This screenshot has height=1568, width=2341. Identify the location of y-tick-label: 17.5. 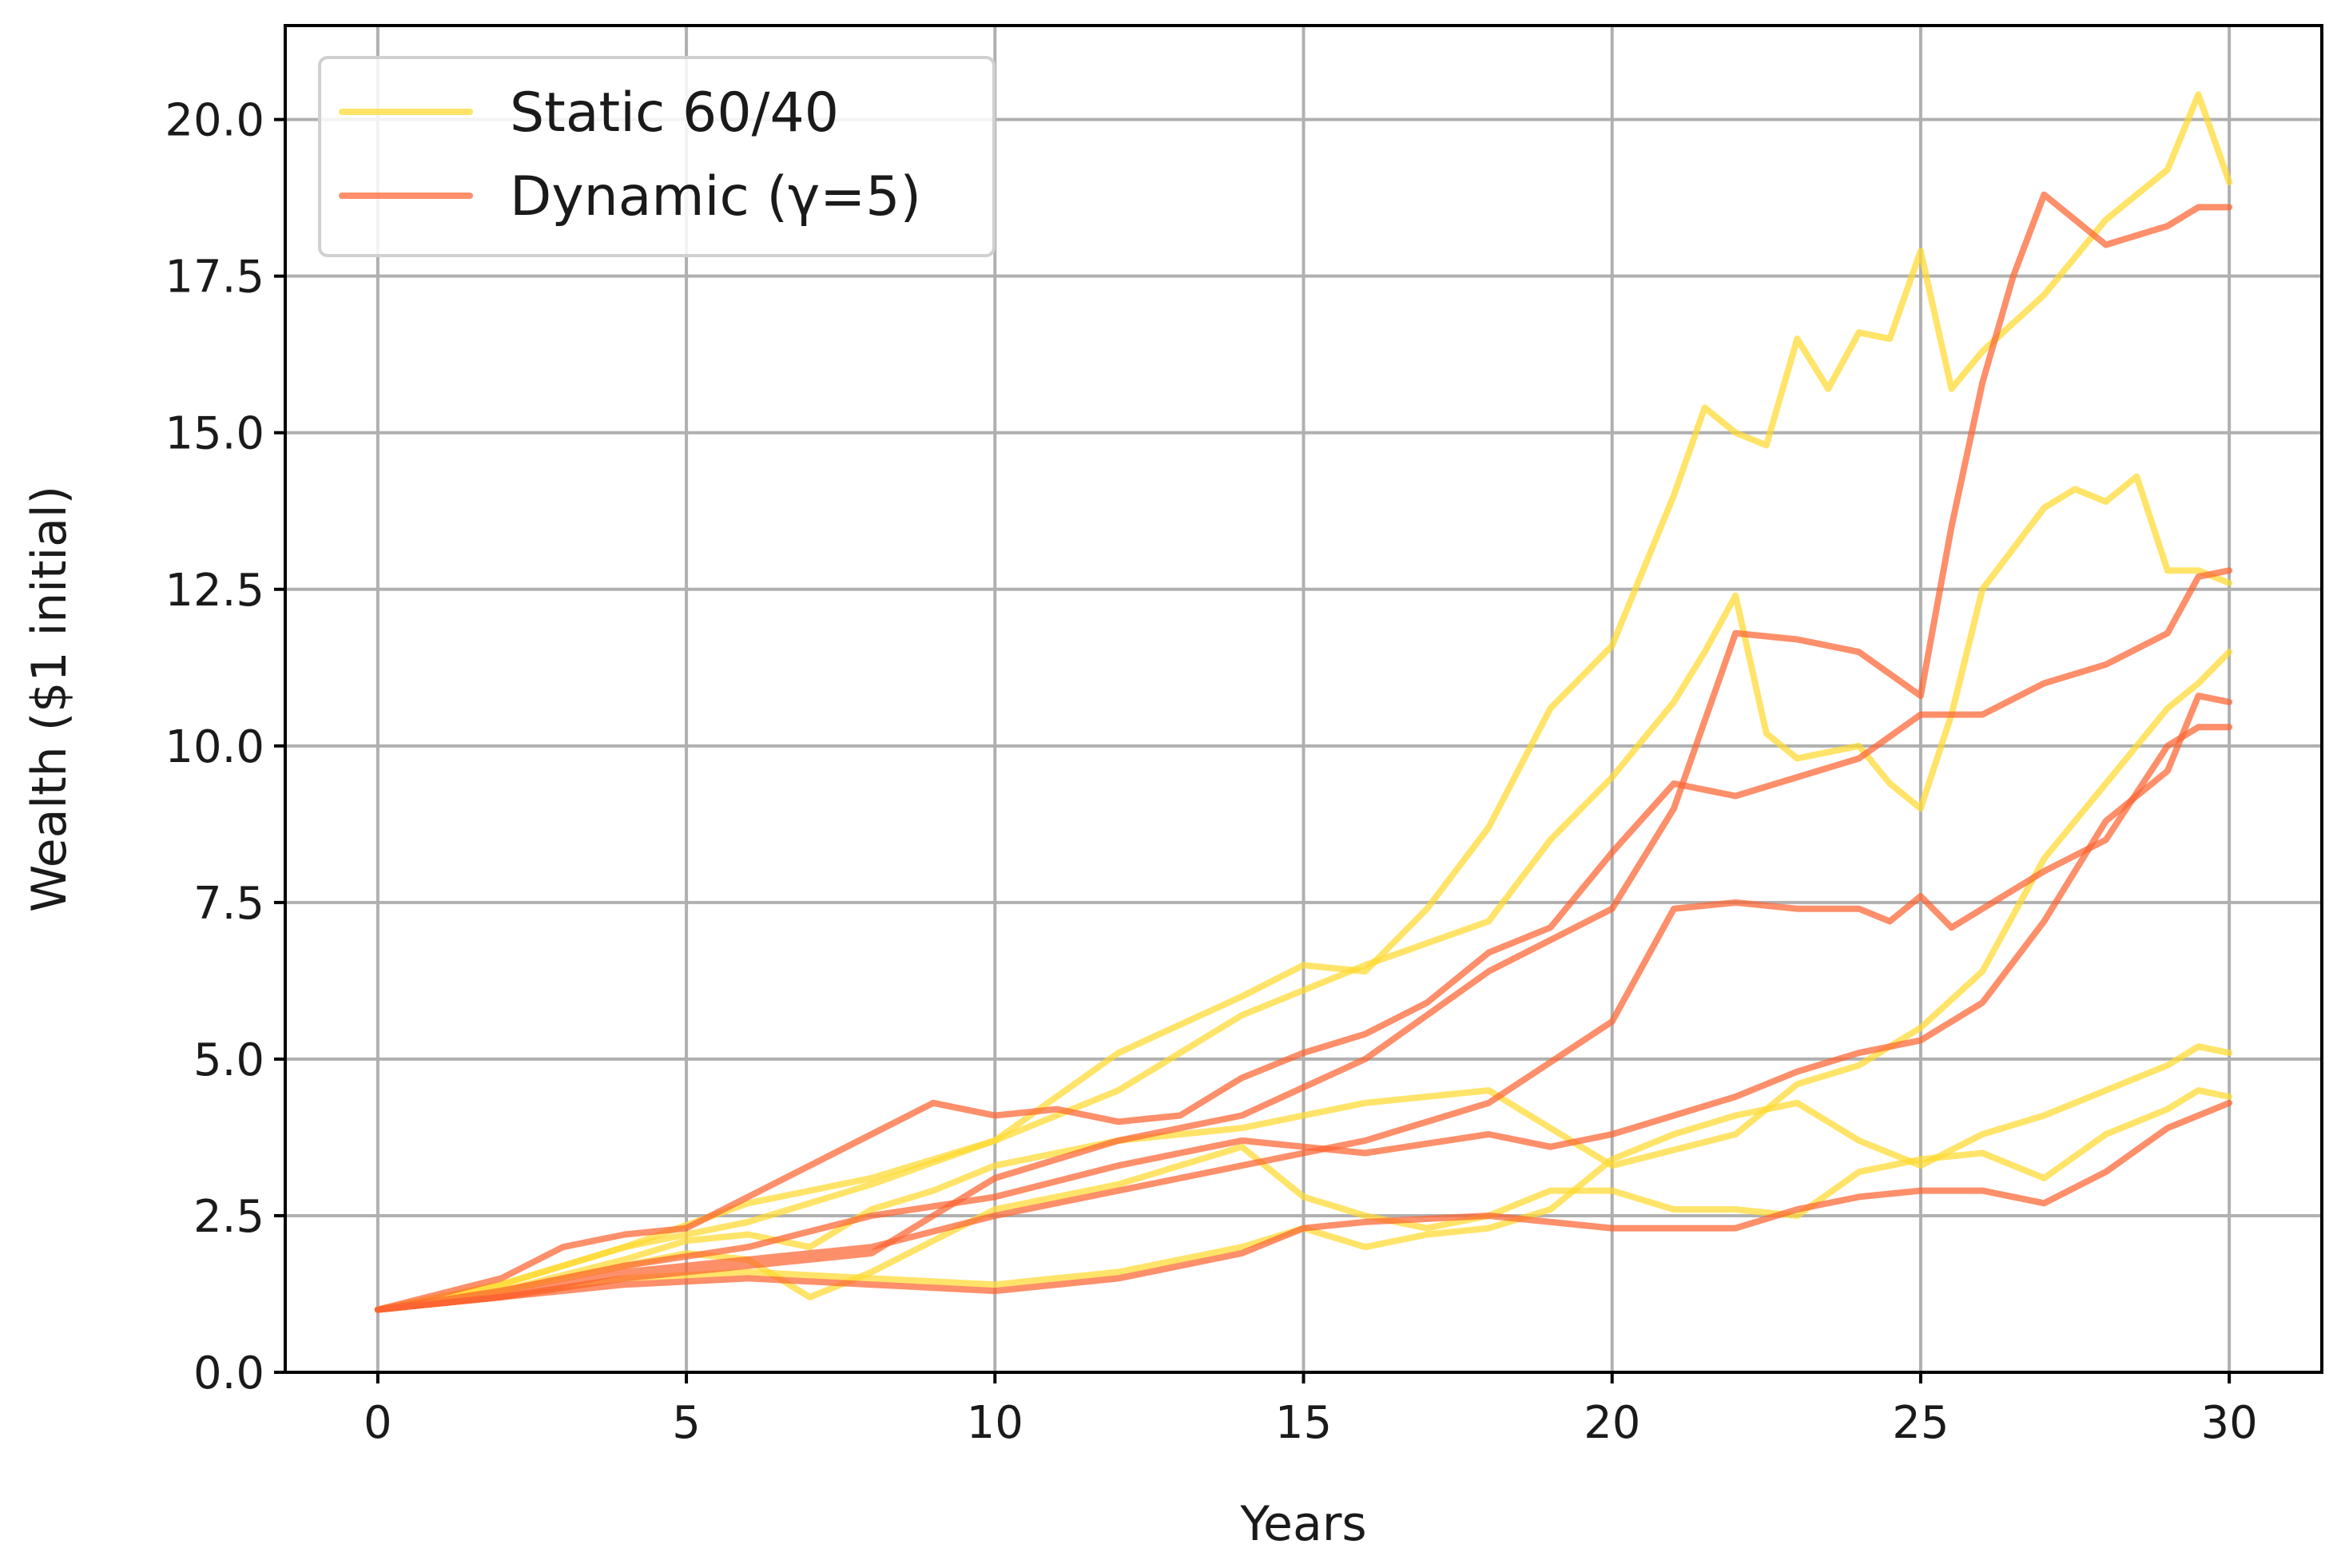
(215, 278).